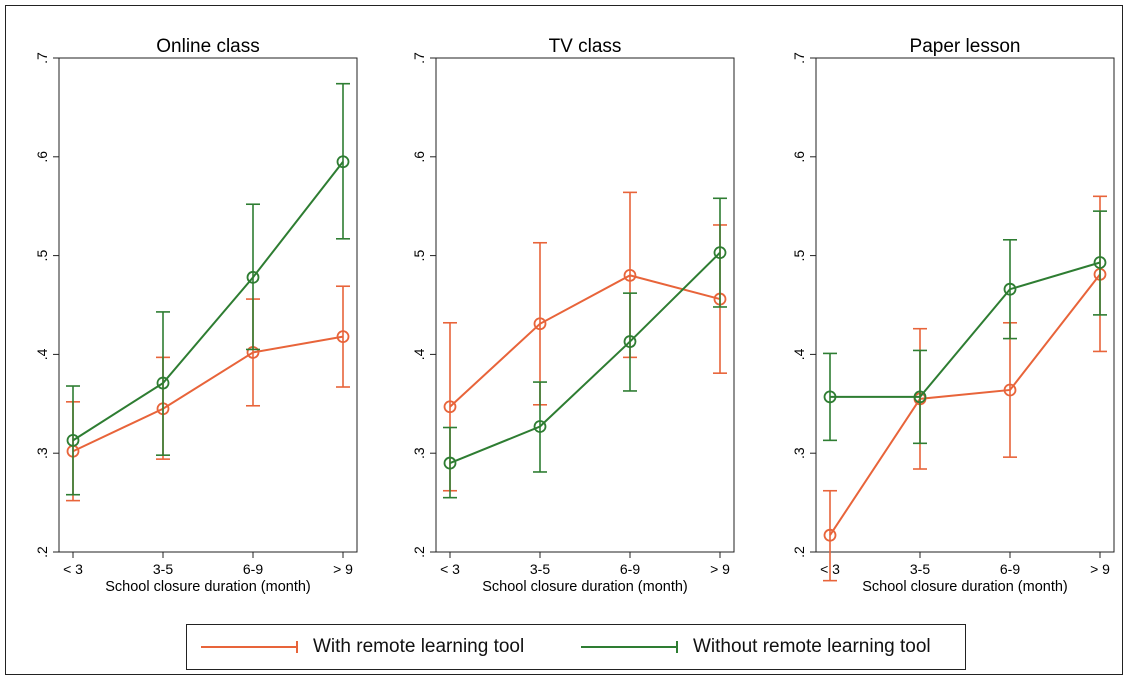  I want to click on legend-item-without-tool: Without remote learning tool, so click(755, 647).